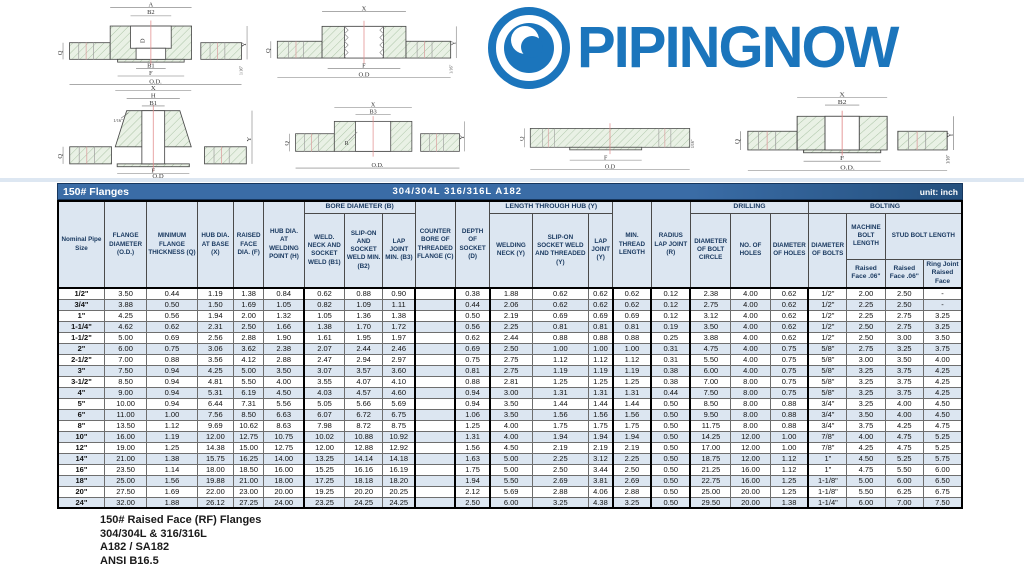 The image size is (1024, 576). What do you see at coordinates (601, 425) in the screenshot?
I see `cell: 1.75` at bounding box center [601, 425].